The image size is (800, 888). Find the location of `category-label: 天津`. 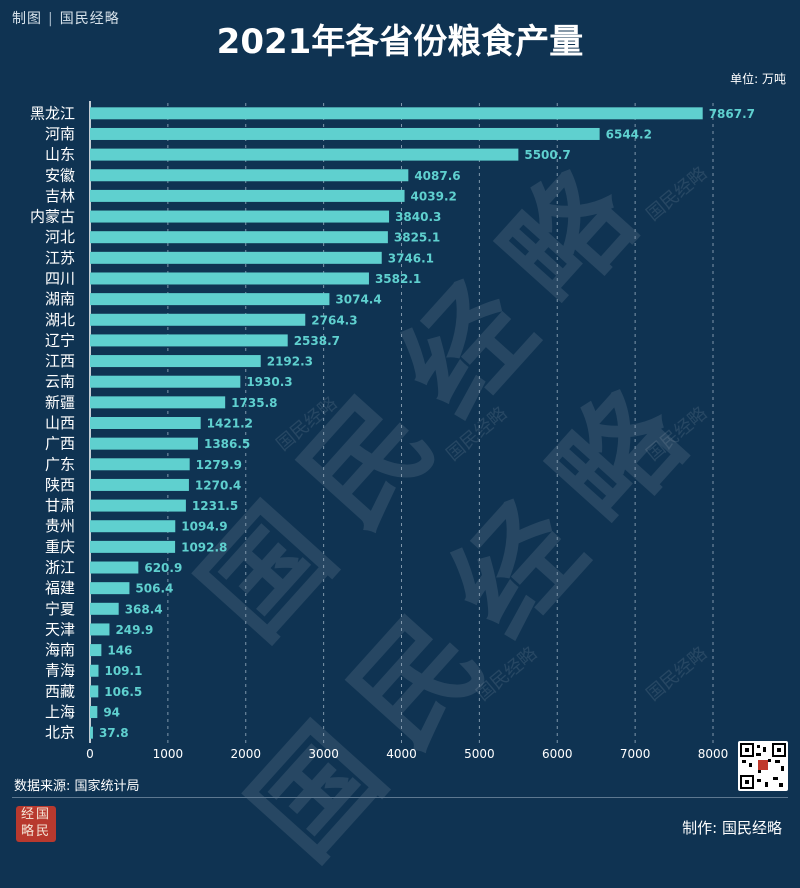

category-label: 天津 is located at coordinates (60, 629).